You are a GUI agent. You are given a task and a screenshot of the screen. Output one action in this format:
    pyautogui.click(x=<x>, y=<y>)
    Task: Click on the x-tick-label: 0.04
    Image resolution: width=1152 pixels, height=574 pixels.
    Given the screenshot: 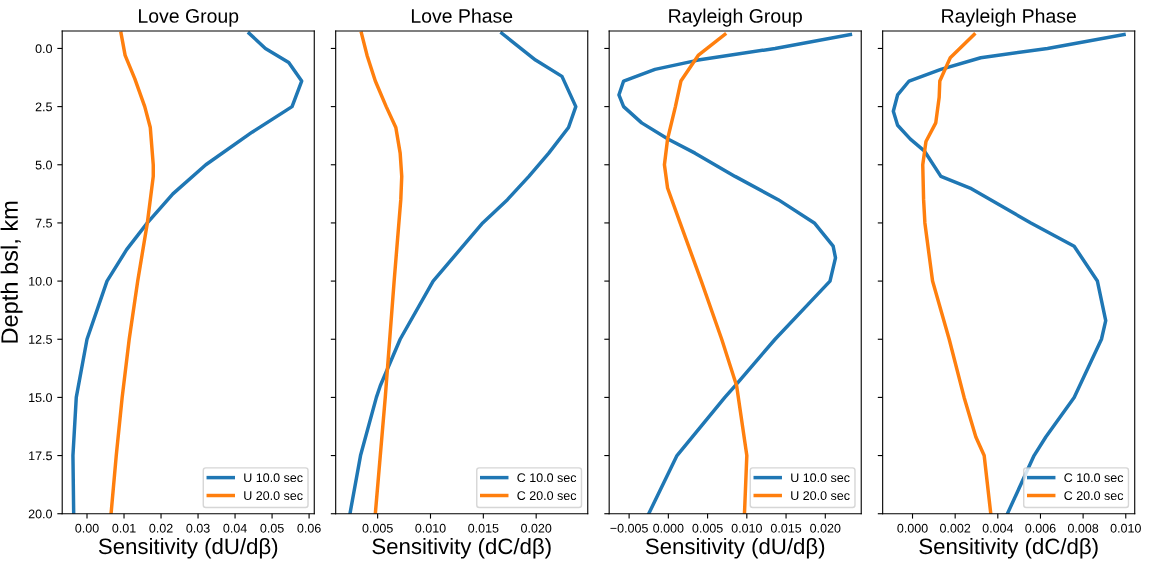 What is the action you would take?
    pyautogui.click(x=235, y=528)
    